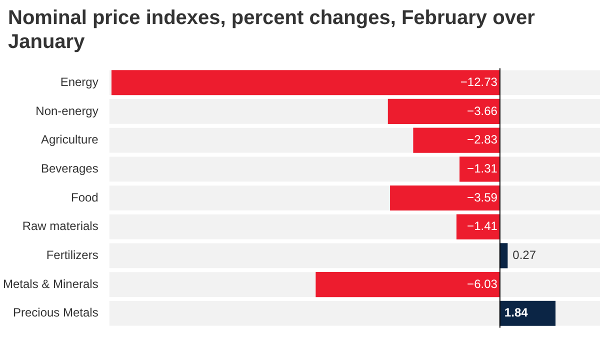 The image size is (600, 341). What do you see at coordinates (479, 81) in the screenshot?
I see `data-label: −12.73` at bounding box center [479, 81].